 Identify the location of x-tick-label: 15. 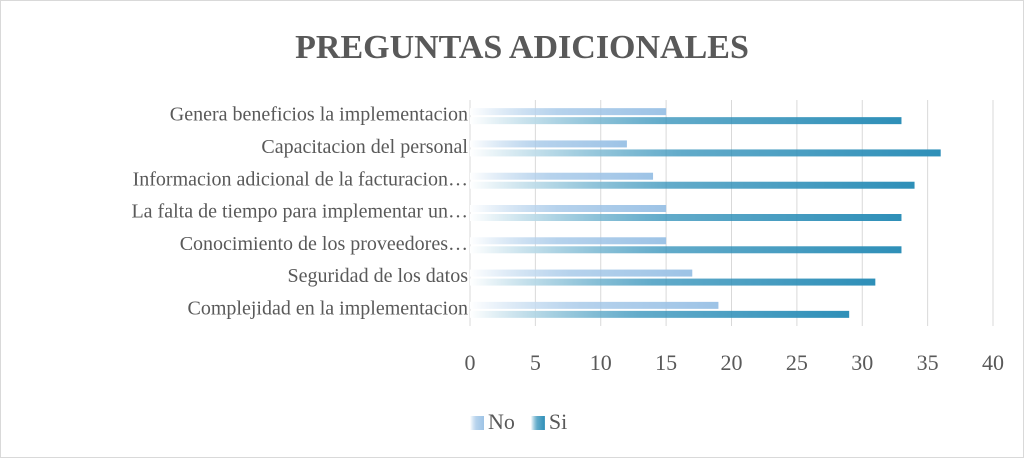
(666, 362).